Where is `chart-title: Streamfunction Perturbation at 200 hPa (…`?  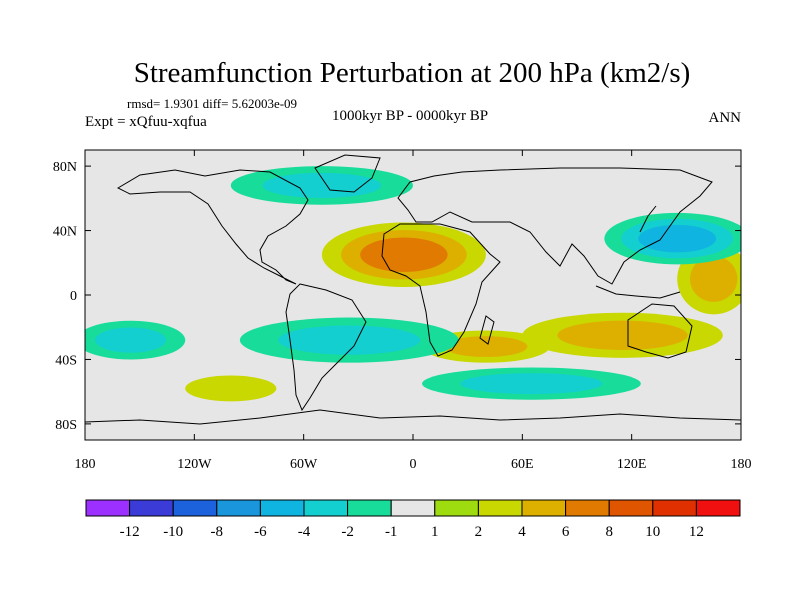 chart-title: Streamfunction Perturbation at 200 hPa (… is located at coordinates (412, 73).